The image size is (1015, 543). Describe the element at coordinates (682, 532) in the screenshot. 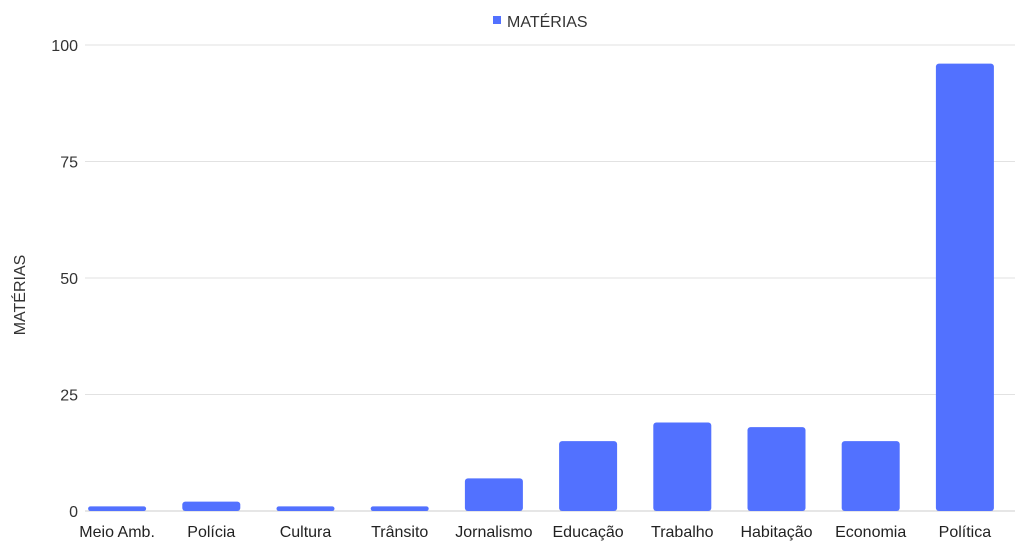

I see `x-tick-label: Trabalho` at that location.